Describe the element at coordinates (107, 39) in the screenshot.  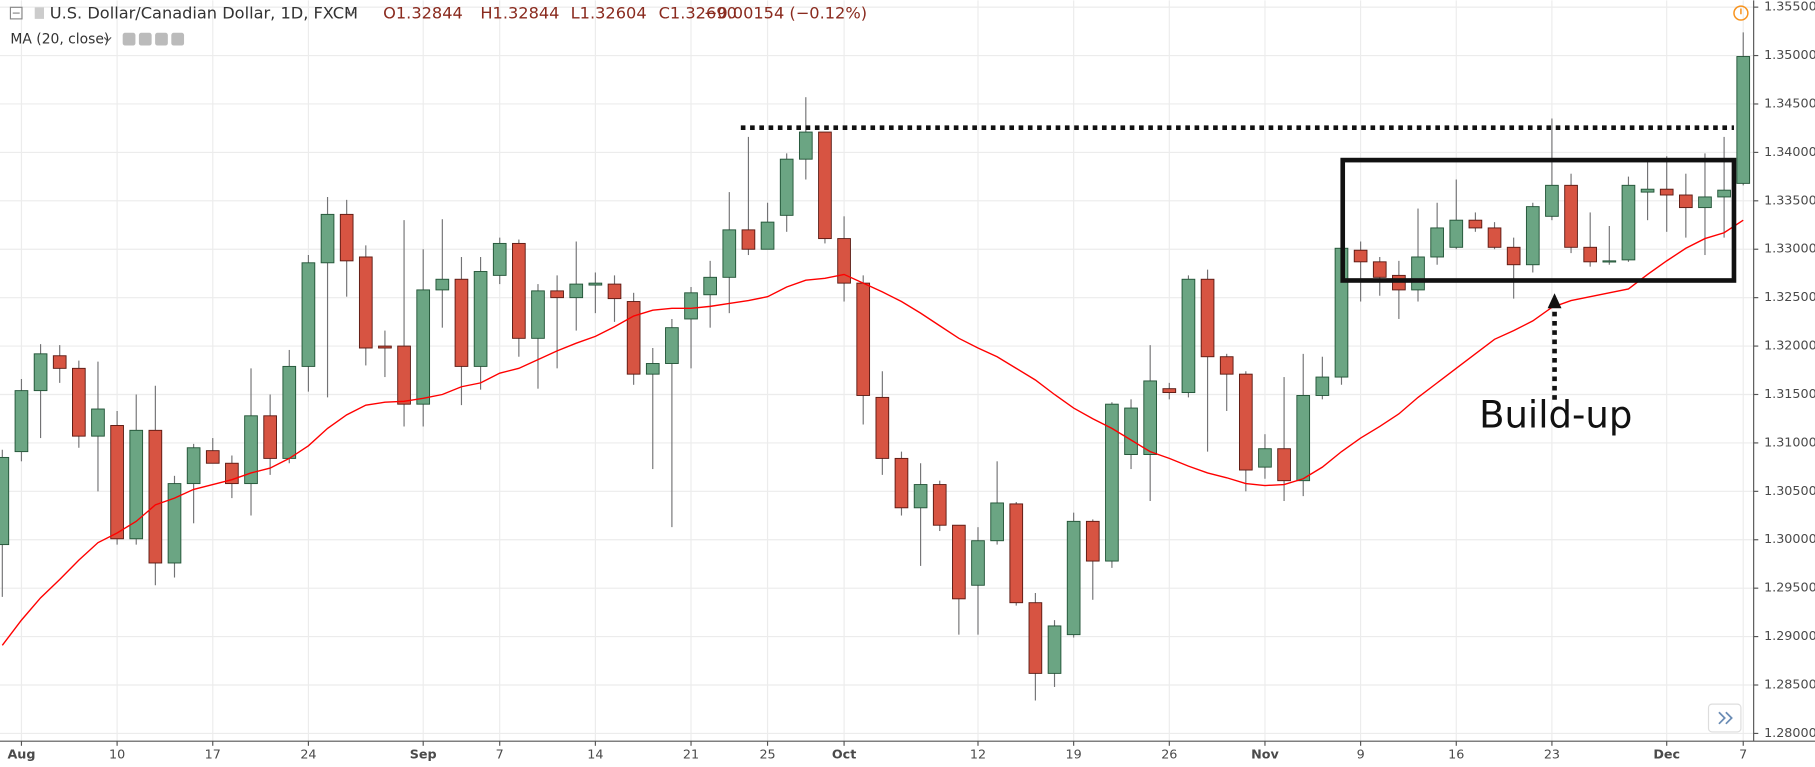
I see `indicator-dropdown` at that location.